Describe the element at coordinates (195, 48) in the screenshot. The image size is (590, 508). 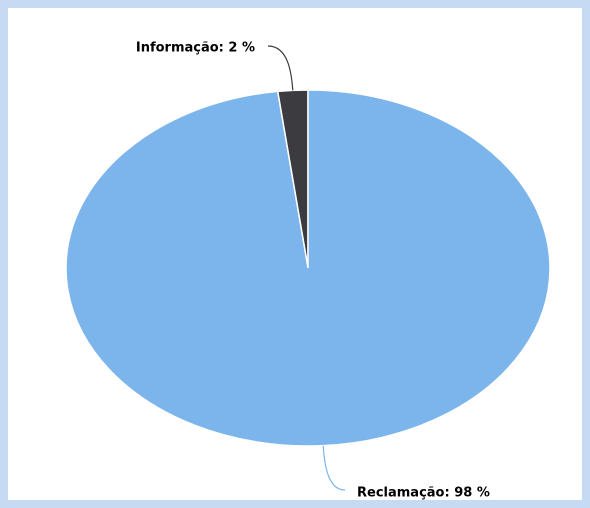
I see `data-label: Informação: 2 %` at that location.